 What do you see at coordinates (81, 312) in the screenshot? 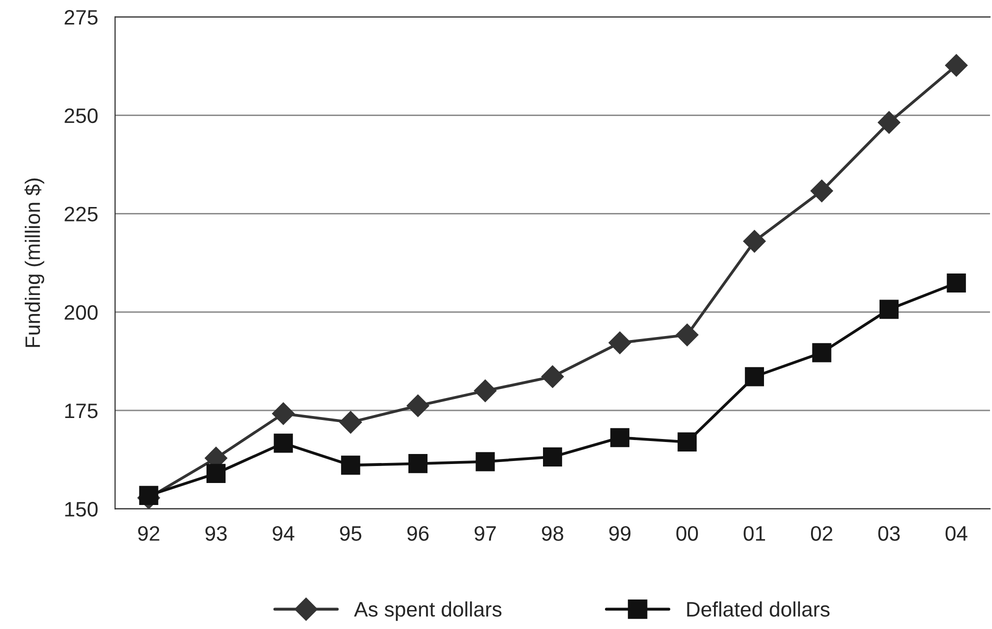
I see `y-tick-label: 200` at bounding box center [81, 312].